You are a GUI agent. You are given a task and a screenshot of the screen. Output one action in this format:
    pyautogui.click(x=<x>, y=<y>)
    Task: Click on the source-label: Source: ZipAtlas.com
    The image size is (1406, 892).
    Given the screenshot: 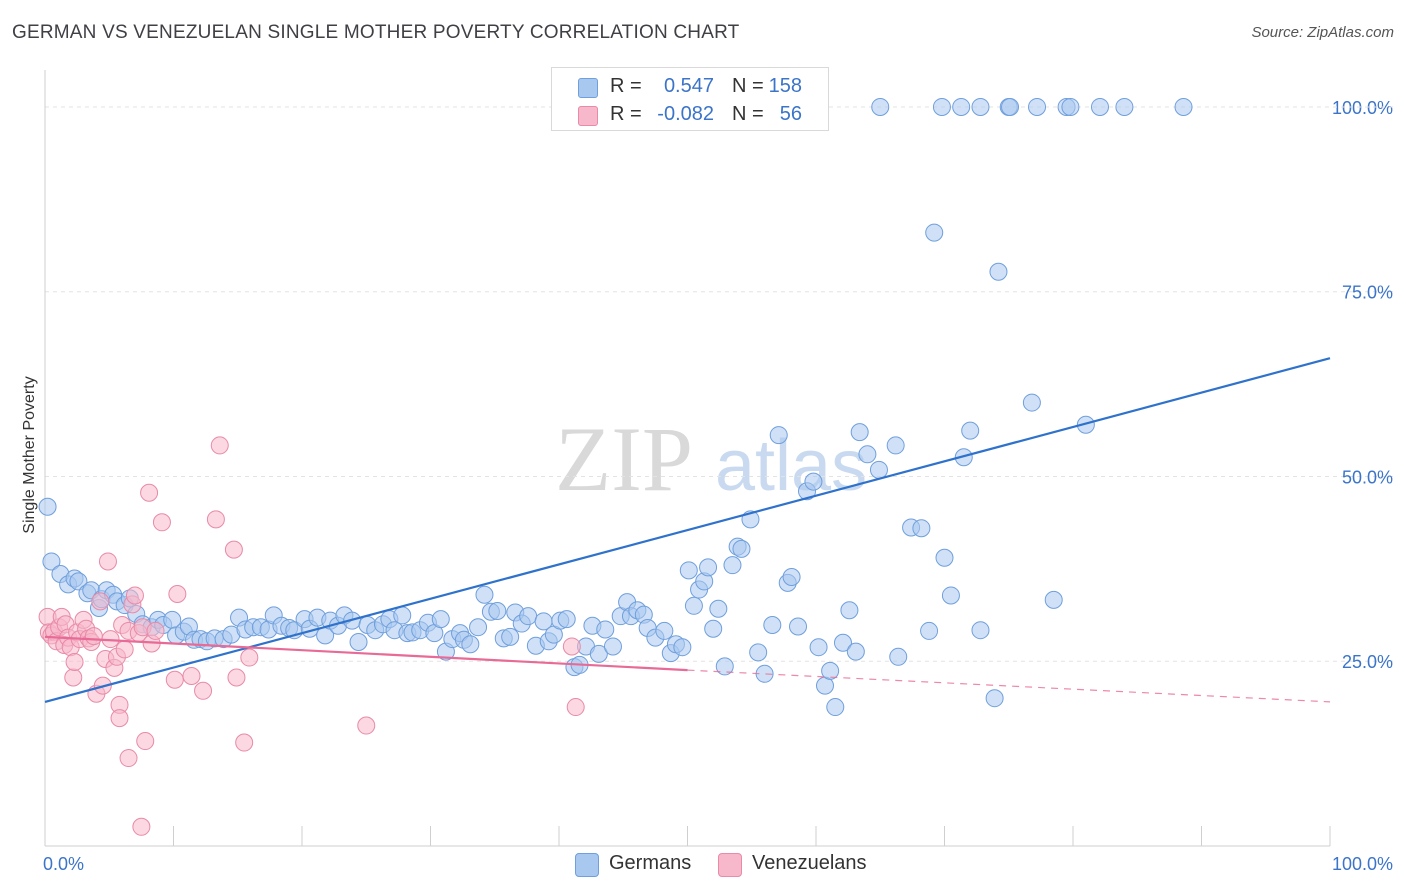 What is the action you would take?
    pyautogui.click(x=1322, y=32)
    